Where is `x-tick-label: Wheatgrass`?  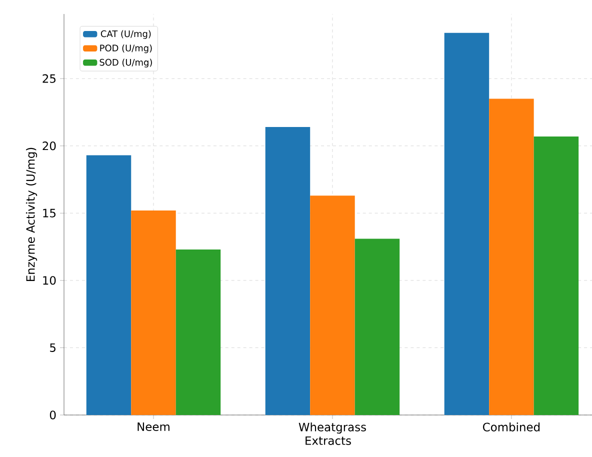
x-tick-label: Wheatgrass is located at coordinates (332, 428).